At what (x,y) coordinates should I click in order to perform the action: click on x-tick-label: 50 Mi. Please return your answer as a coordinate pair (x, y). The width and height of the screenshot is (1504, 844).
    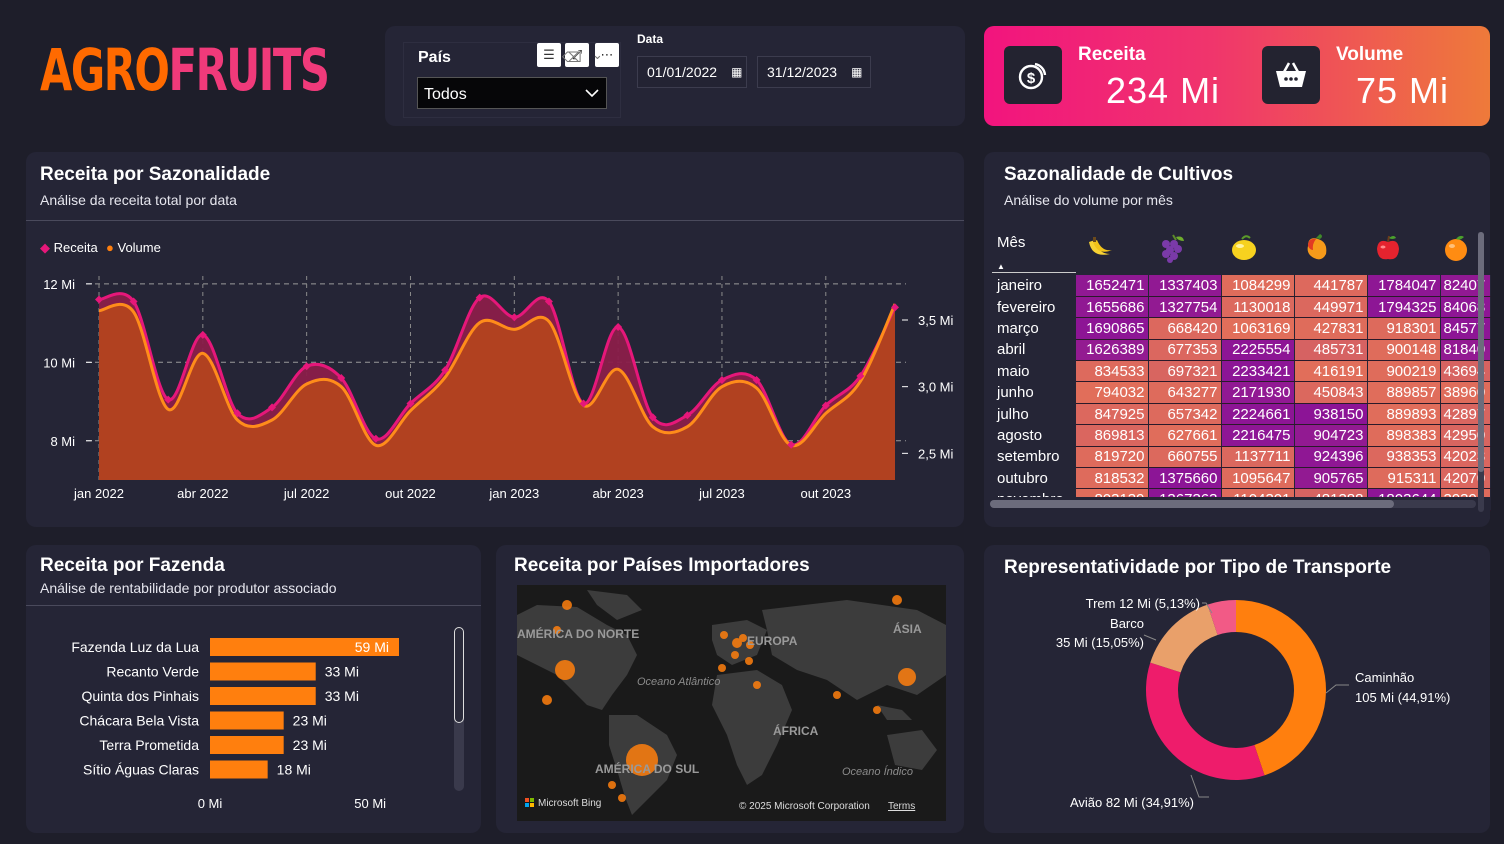
    Looking at the image, I should click on (370, 803).